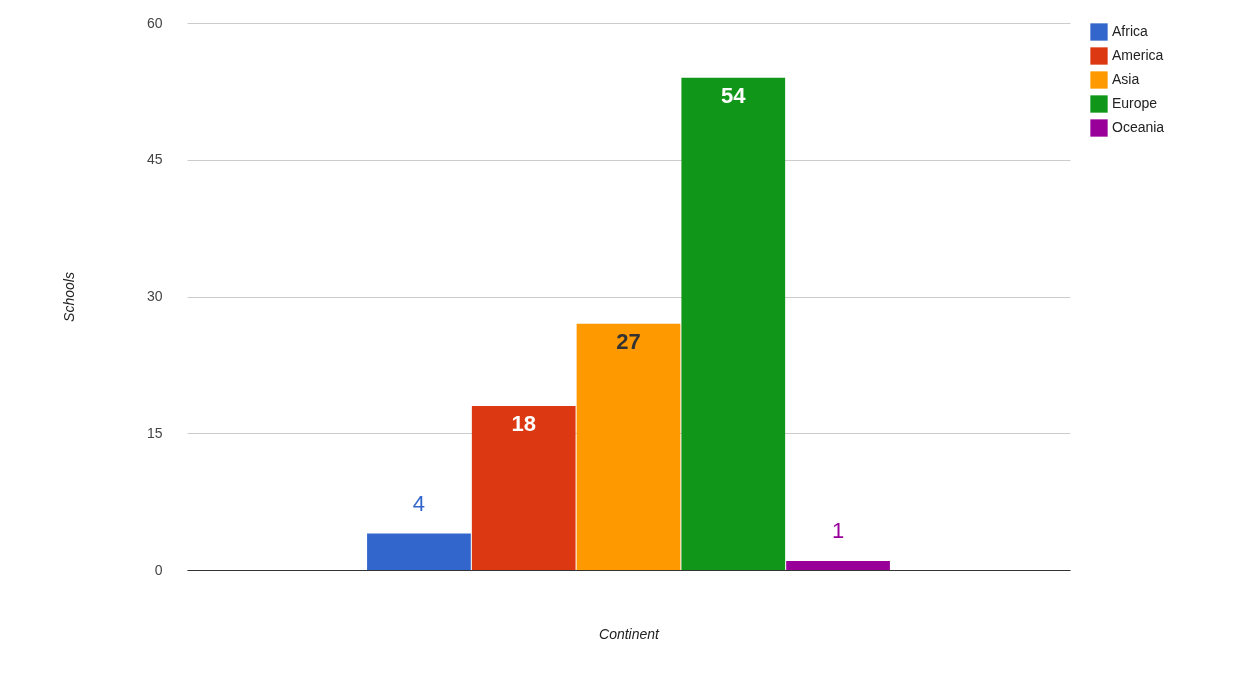  What do you see at coordinates (1126, 79) in the screenshot?
I see `legend-label: Asia` at bounding box center [1126, 79].